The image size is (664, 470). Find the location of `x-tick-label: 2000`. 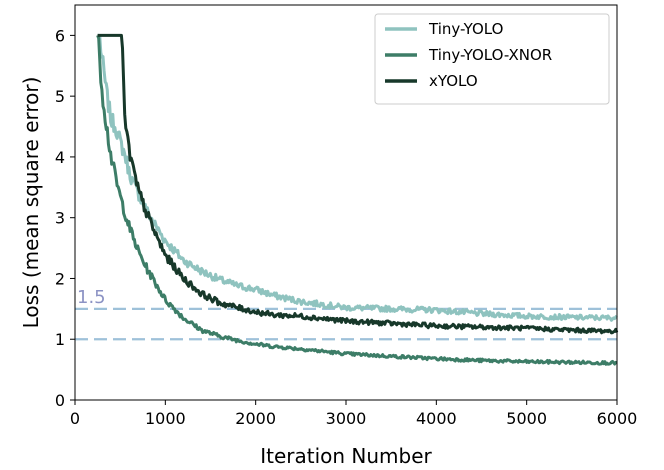

x-tick-label: 2000 is located at coordinates (255, 418).